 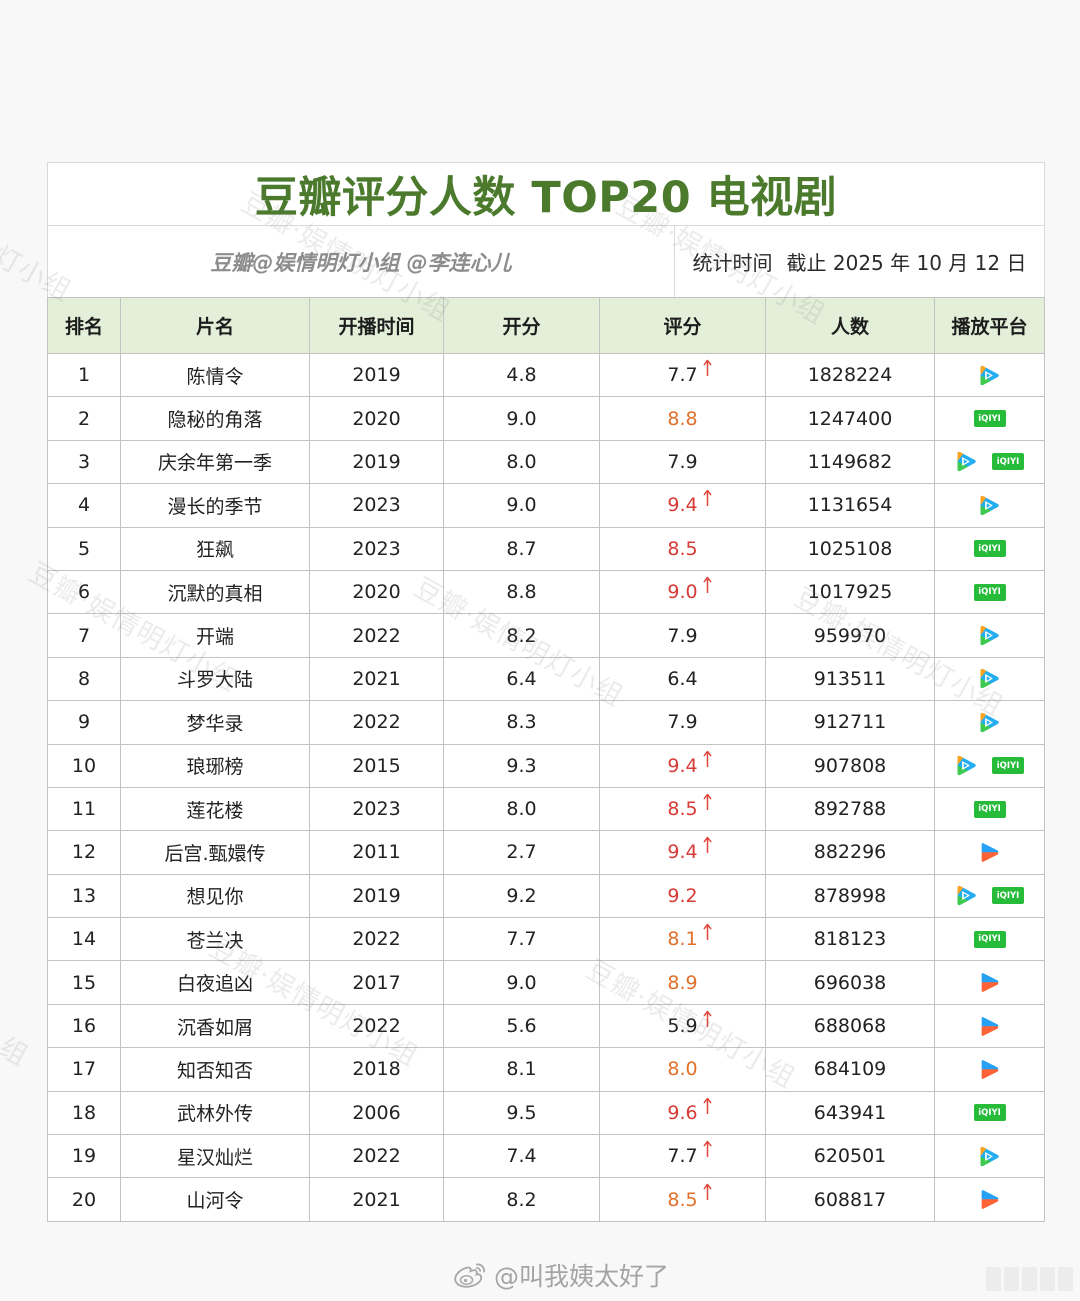 What do you see at coordinates (377, 1156) in the screenshot?
I see `premiere-year-cell: 2022` at bounding box center [377, 1156].